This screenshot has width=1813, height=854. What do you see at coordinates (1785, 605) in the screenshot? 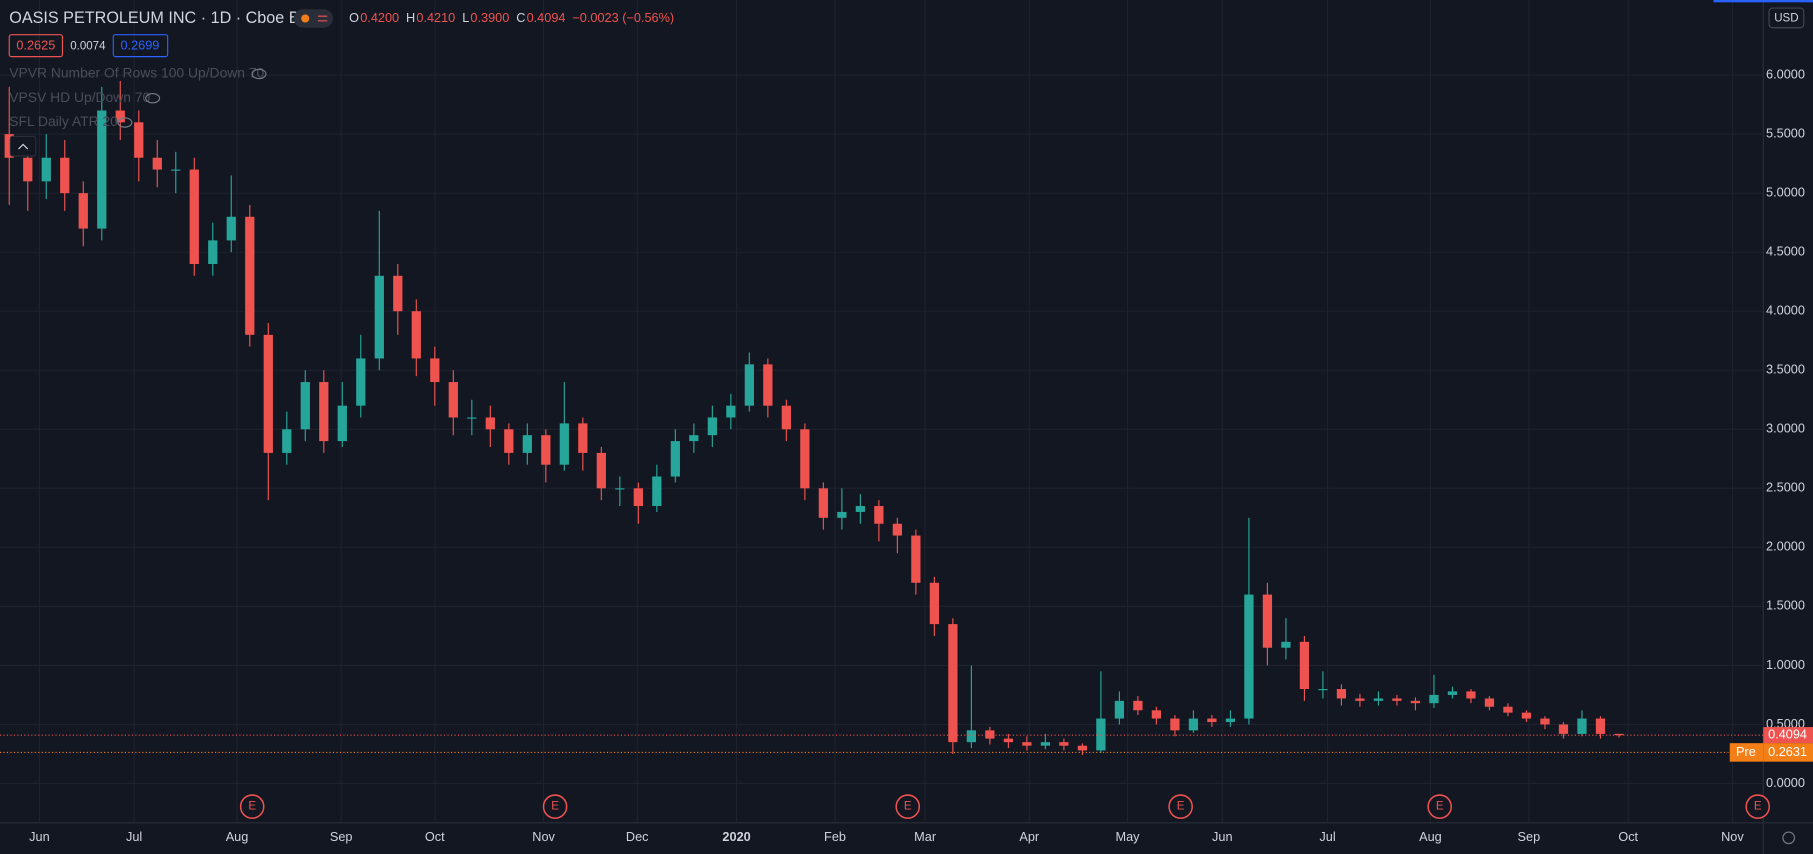
I see `y-tick-label: 1.5000` at bounding box center [1785, 605].